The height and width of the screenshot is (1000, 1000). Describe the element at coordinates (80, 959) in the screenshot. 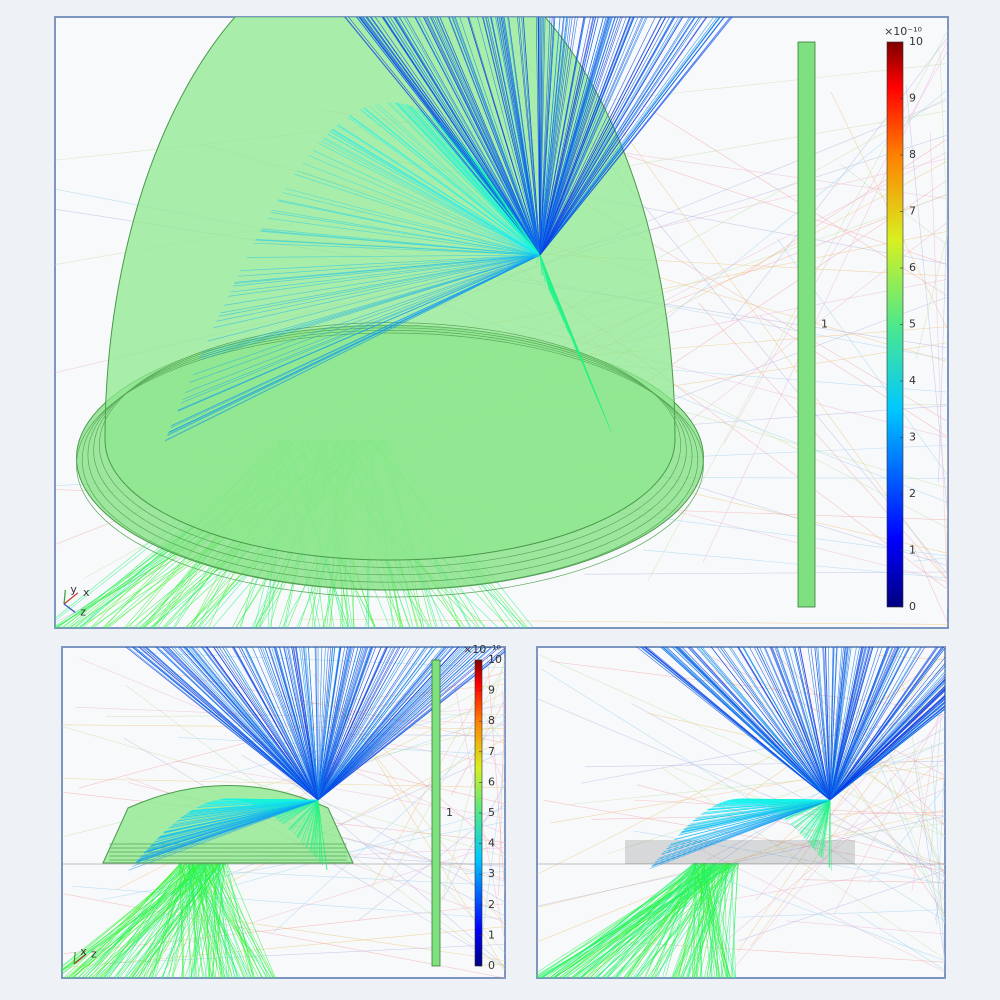

I see `axis-arrow` at that location.